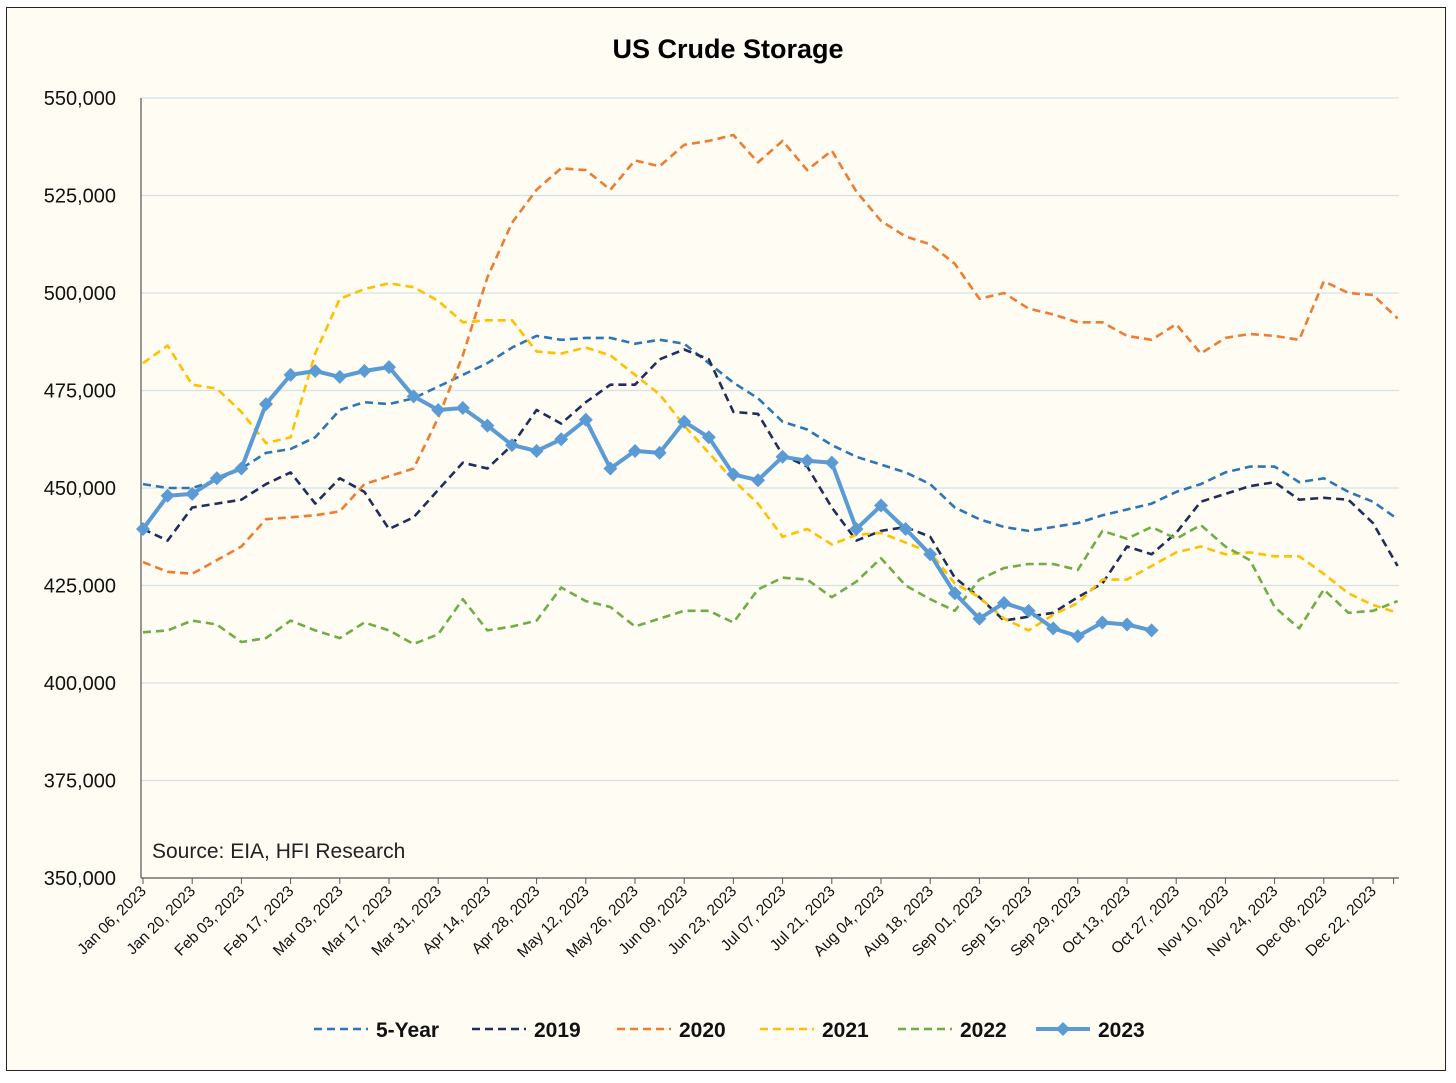 The height and width of the screenshot is (1083, 1456). What do you see at coordinates (671, 1030) in the screenshot?
I see `legend-2020: 2020` at bounding box center [671, 1030].